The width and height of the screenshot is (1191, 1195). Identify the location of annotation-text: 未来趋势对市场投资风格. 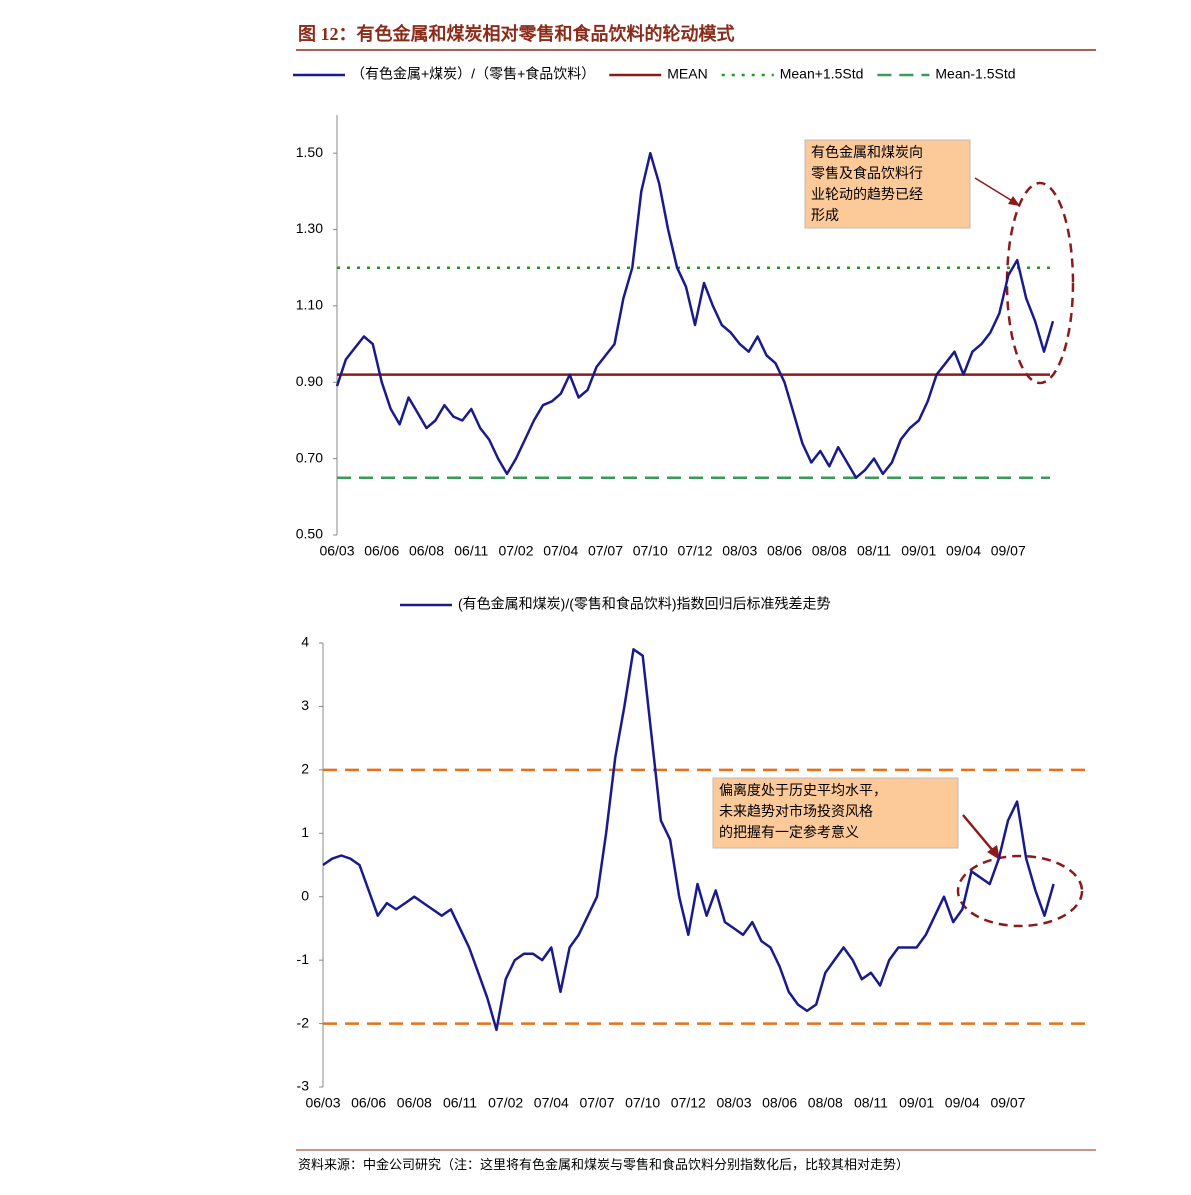
(796, 811).